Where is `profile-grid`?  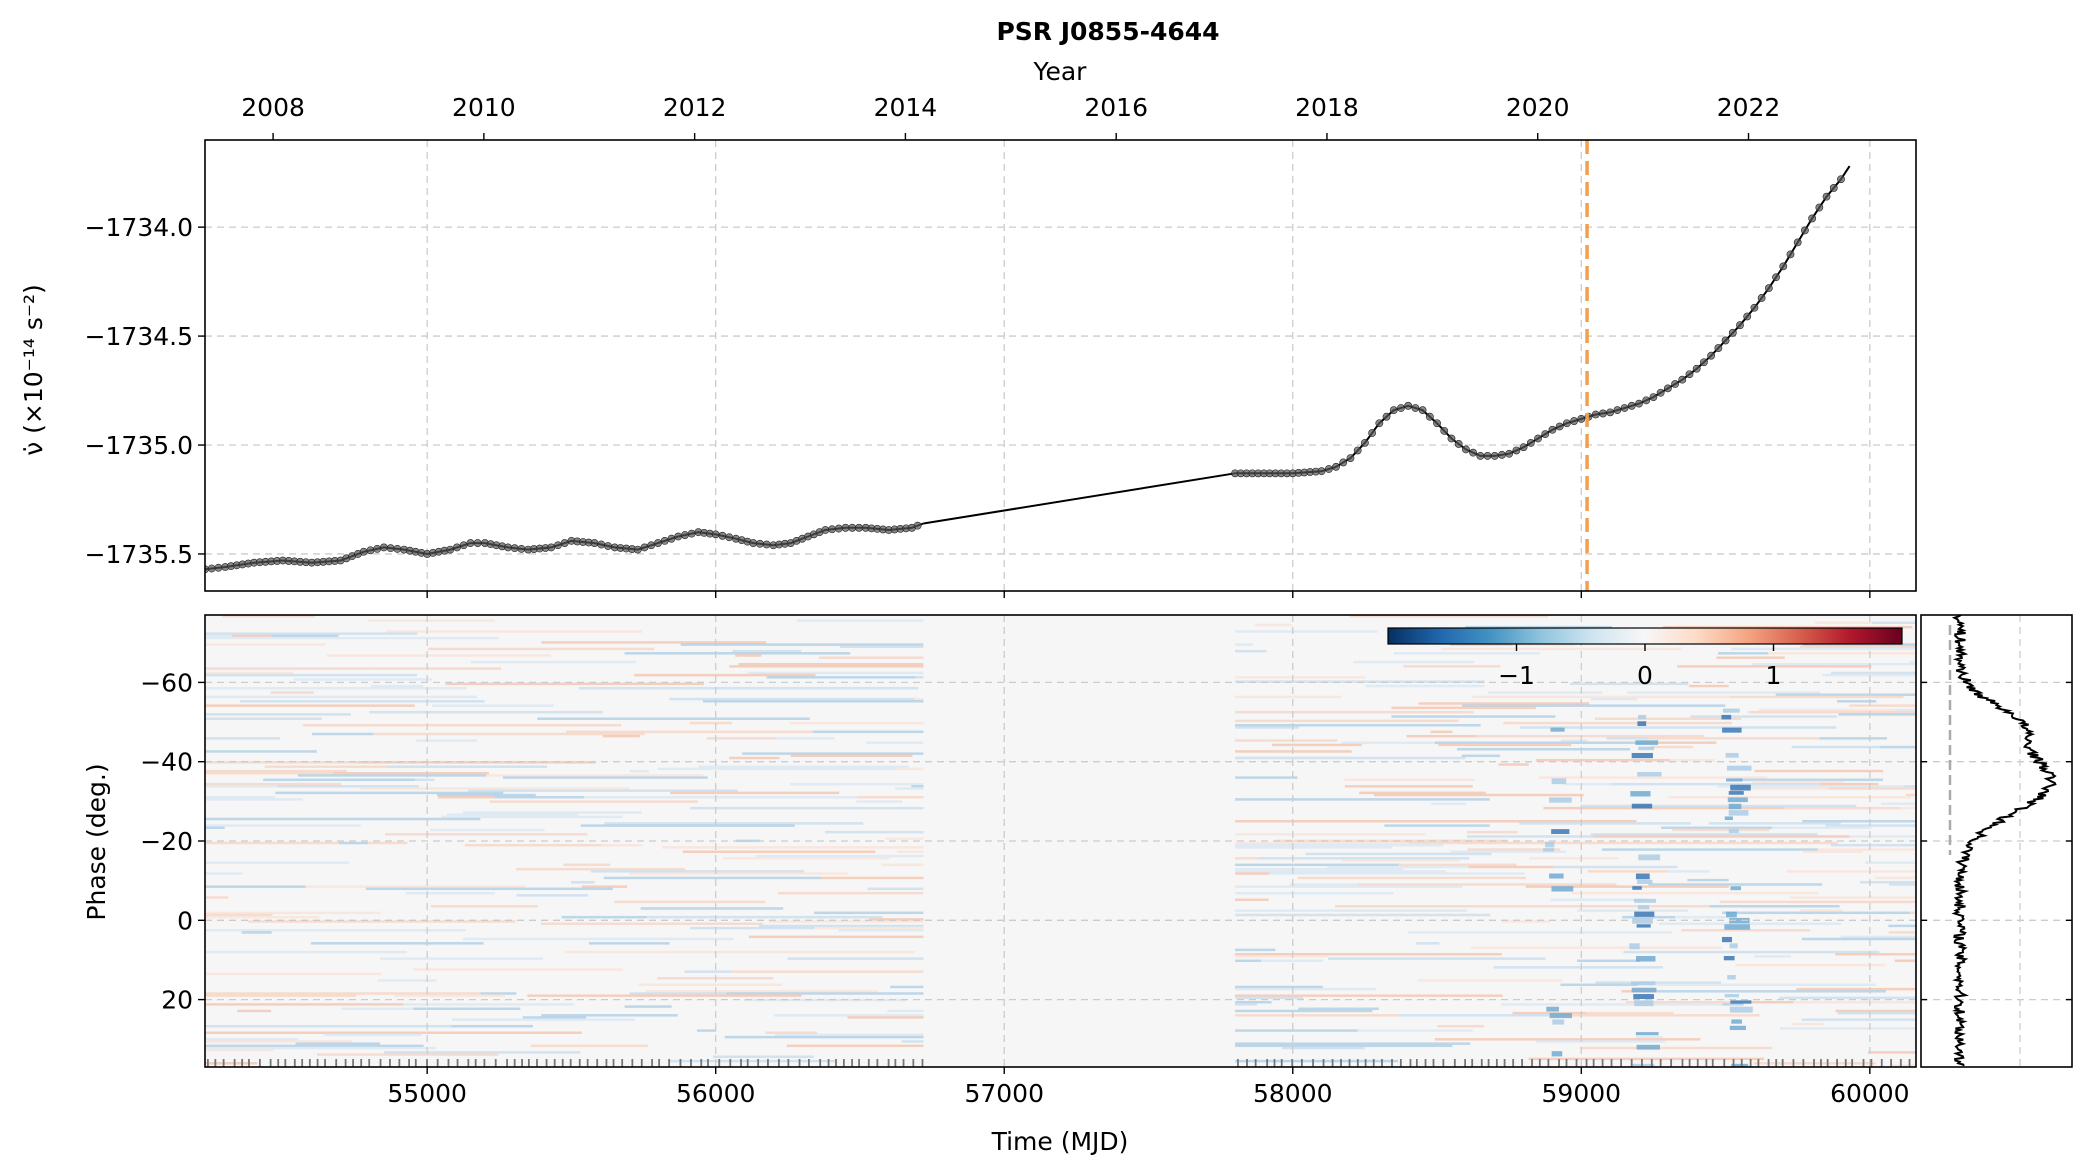 profile-grid is located at coordinates (1996, 841).